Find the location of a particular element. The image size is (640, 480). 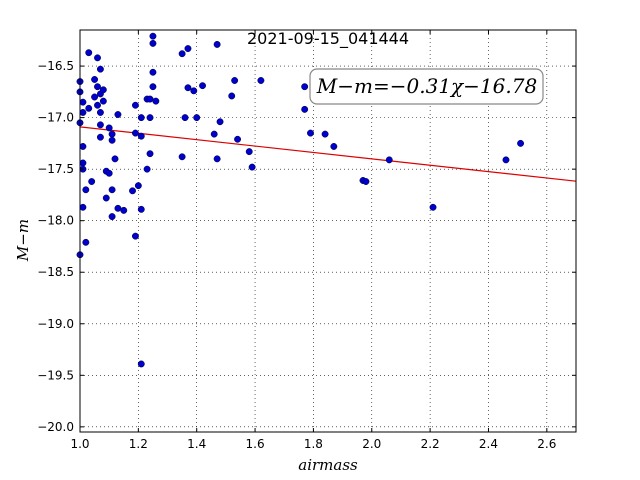

x-tick-label: 1.6 is located at coordinates (255, 444).